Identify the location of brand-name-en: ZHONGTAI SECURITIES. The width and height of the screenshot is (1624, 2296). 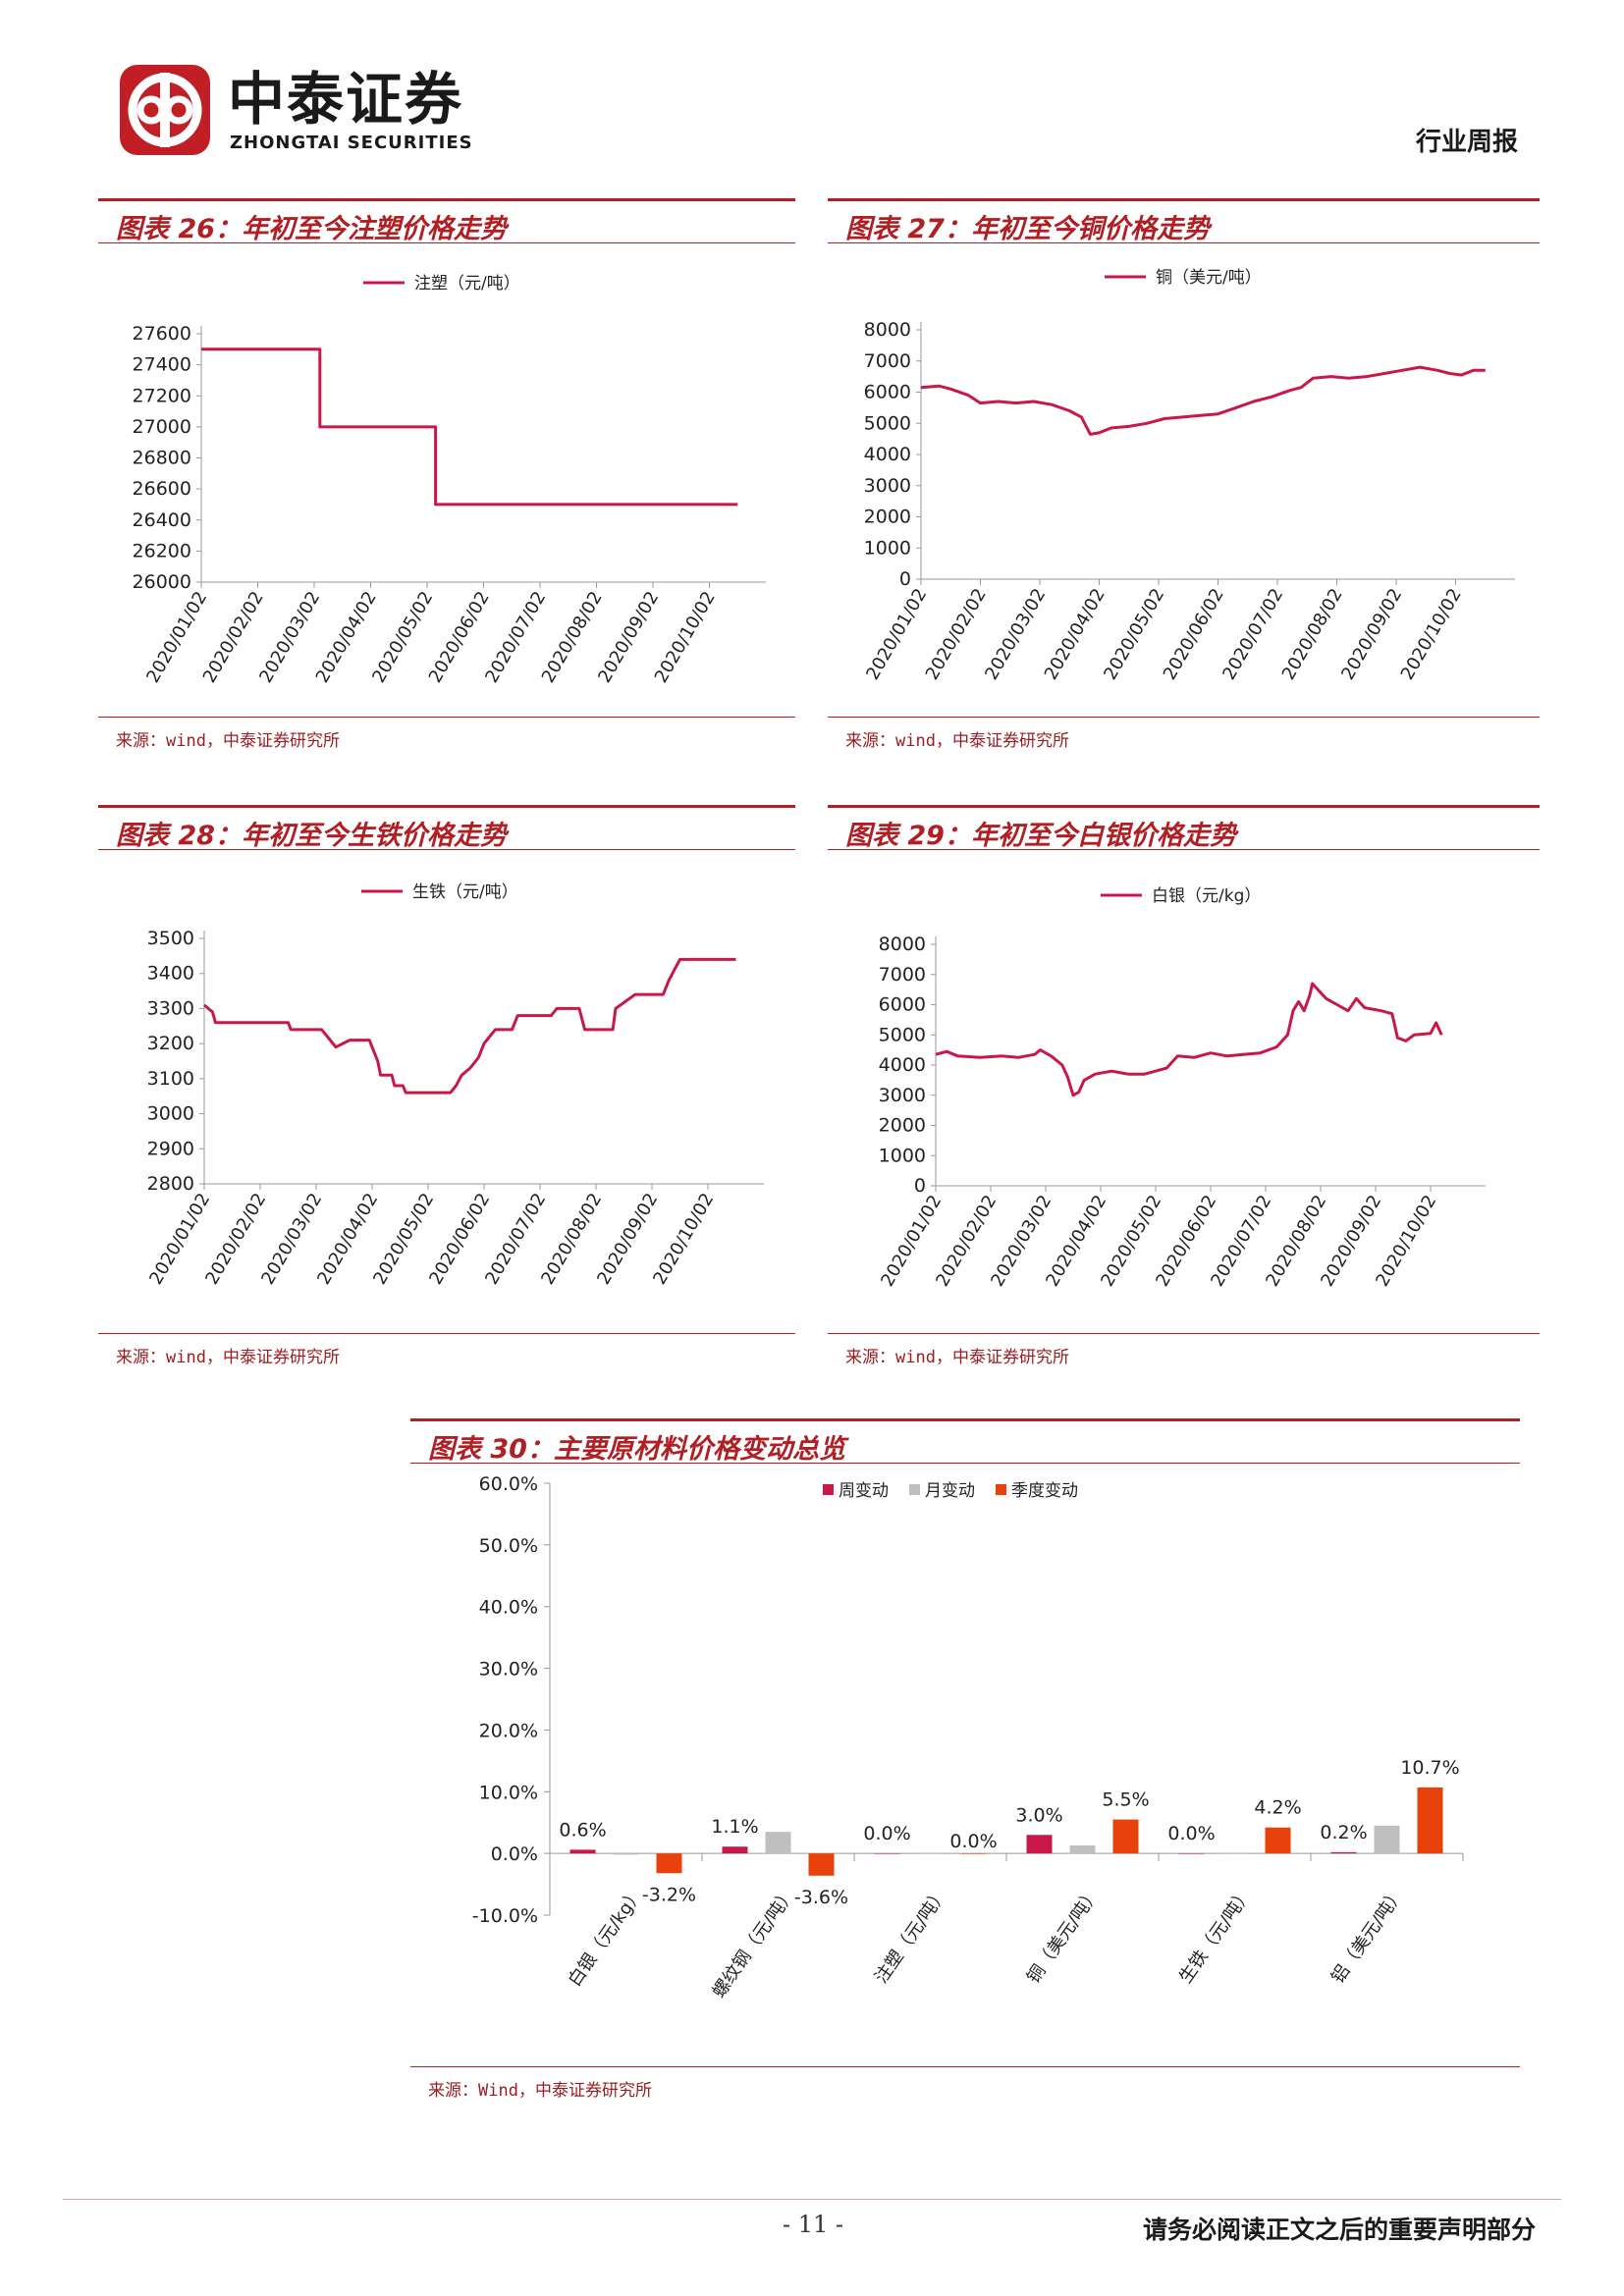
(351, 143).